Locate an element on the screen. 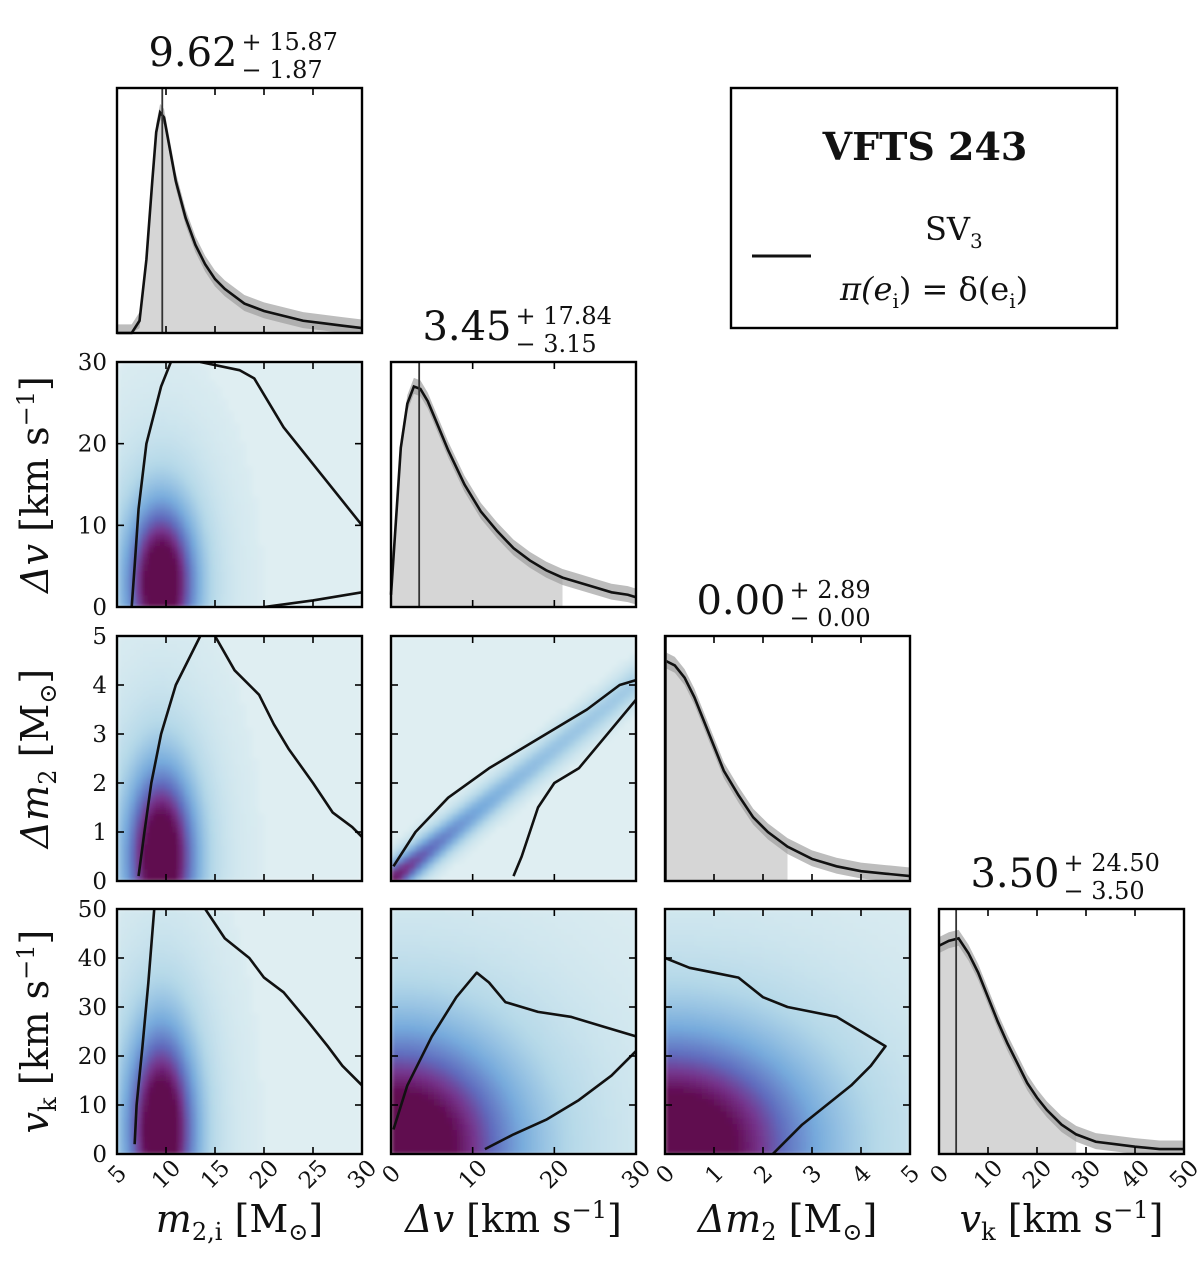  contour-group is located at coordinates (249, 756).